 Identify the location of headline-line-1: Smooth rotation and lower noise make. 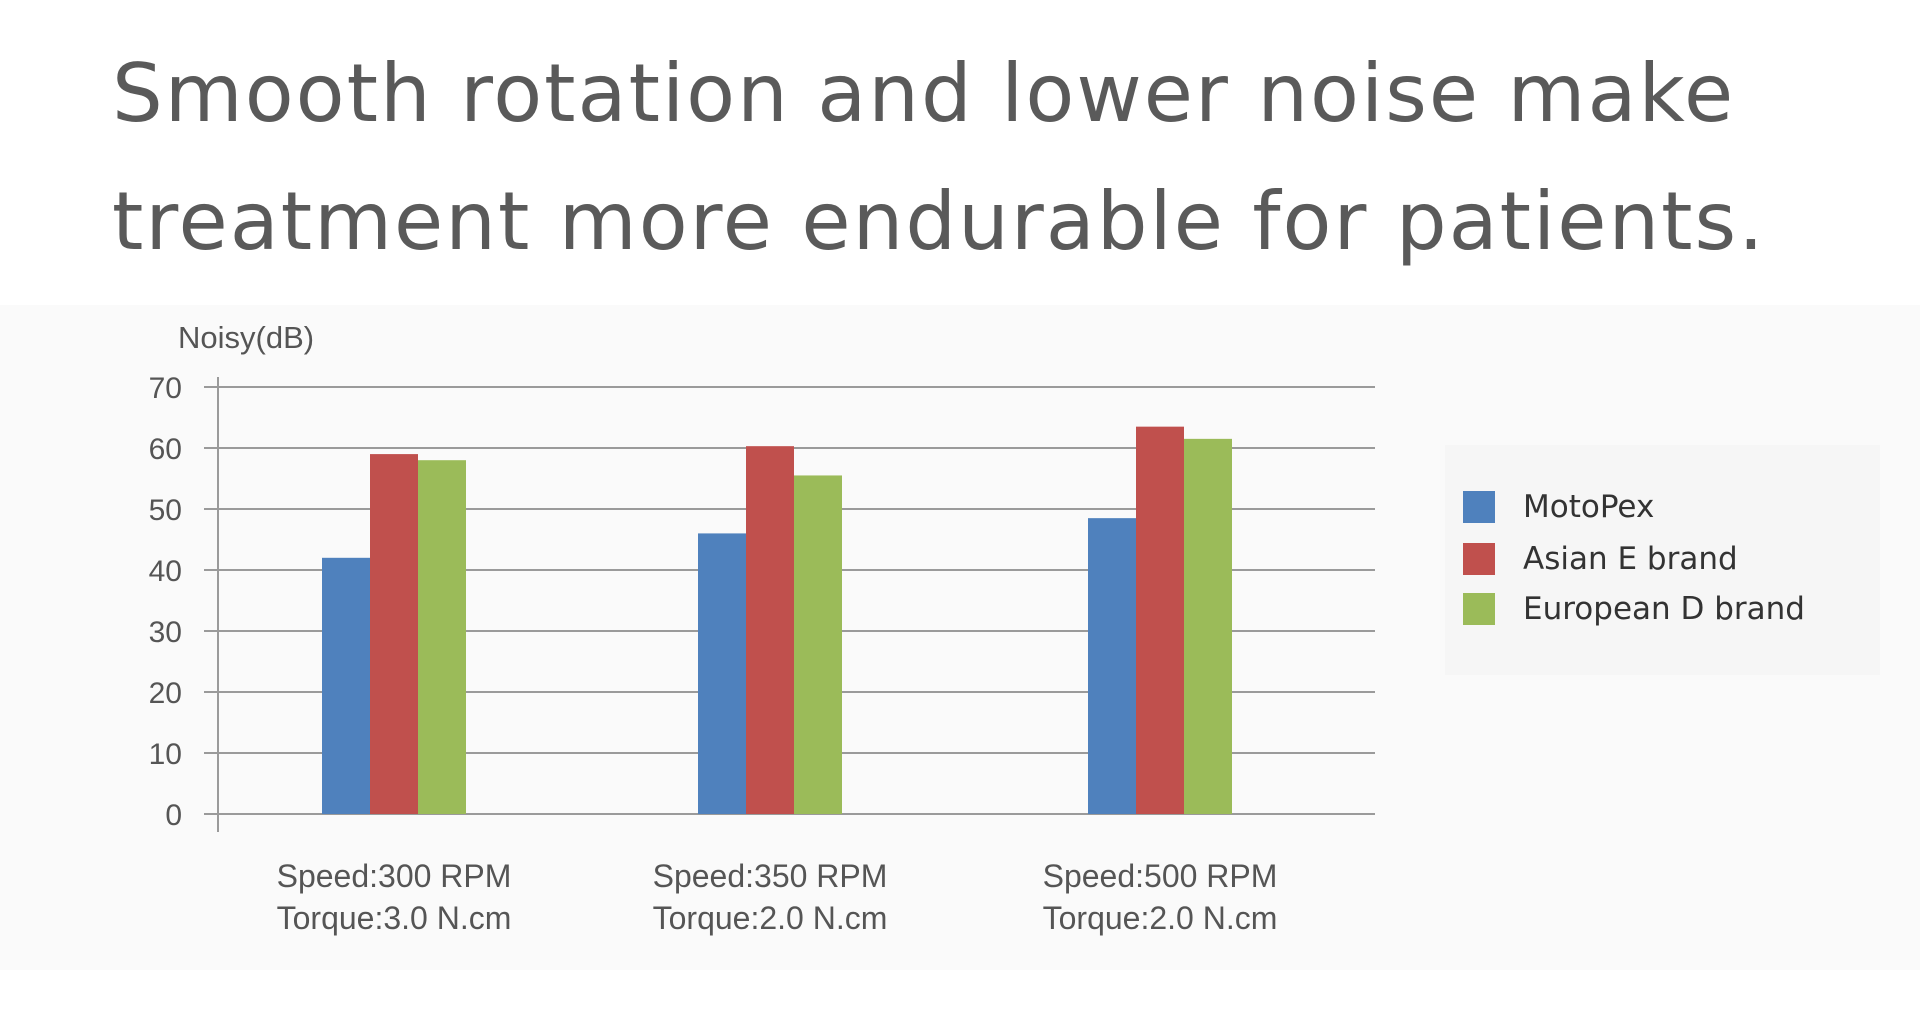
(924, 93).